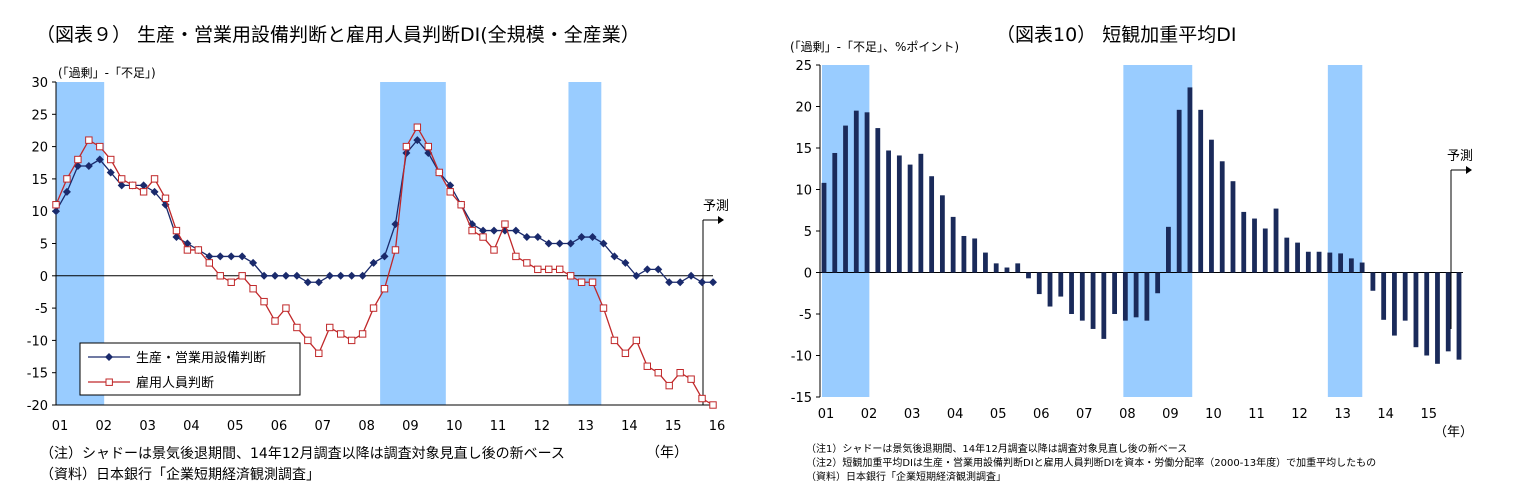  Describe the element at coordinates (906, 477) in the screenshot. I see `right-source-note: （資料）日本銀行「企業短期経済観測調査」` at that location.